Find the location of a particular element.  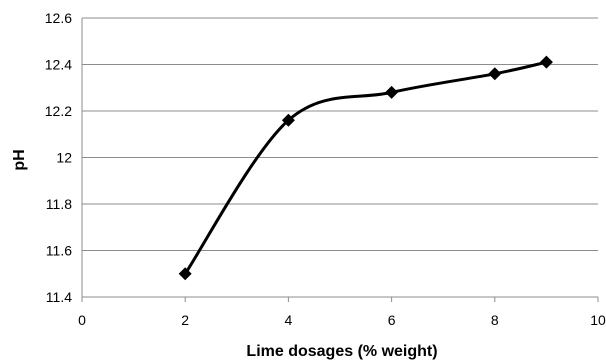

x-axis-title: Lime dosages (% weight) is located at coordinates (341, 351).